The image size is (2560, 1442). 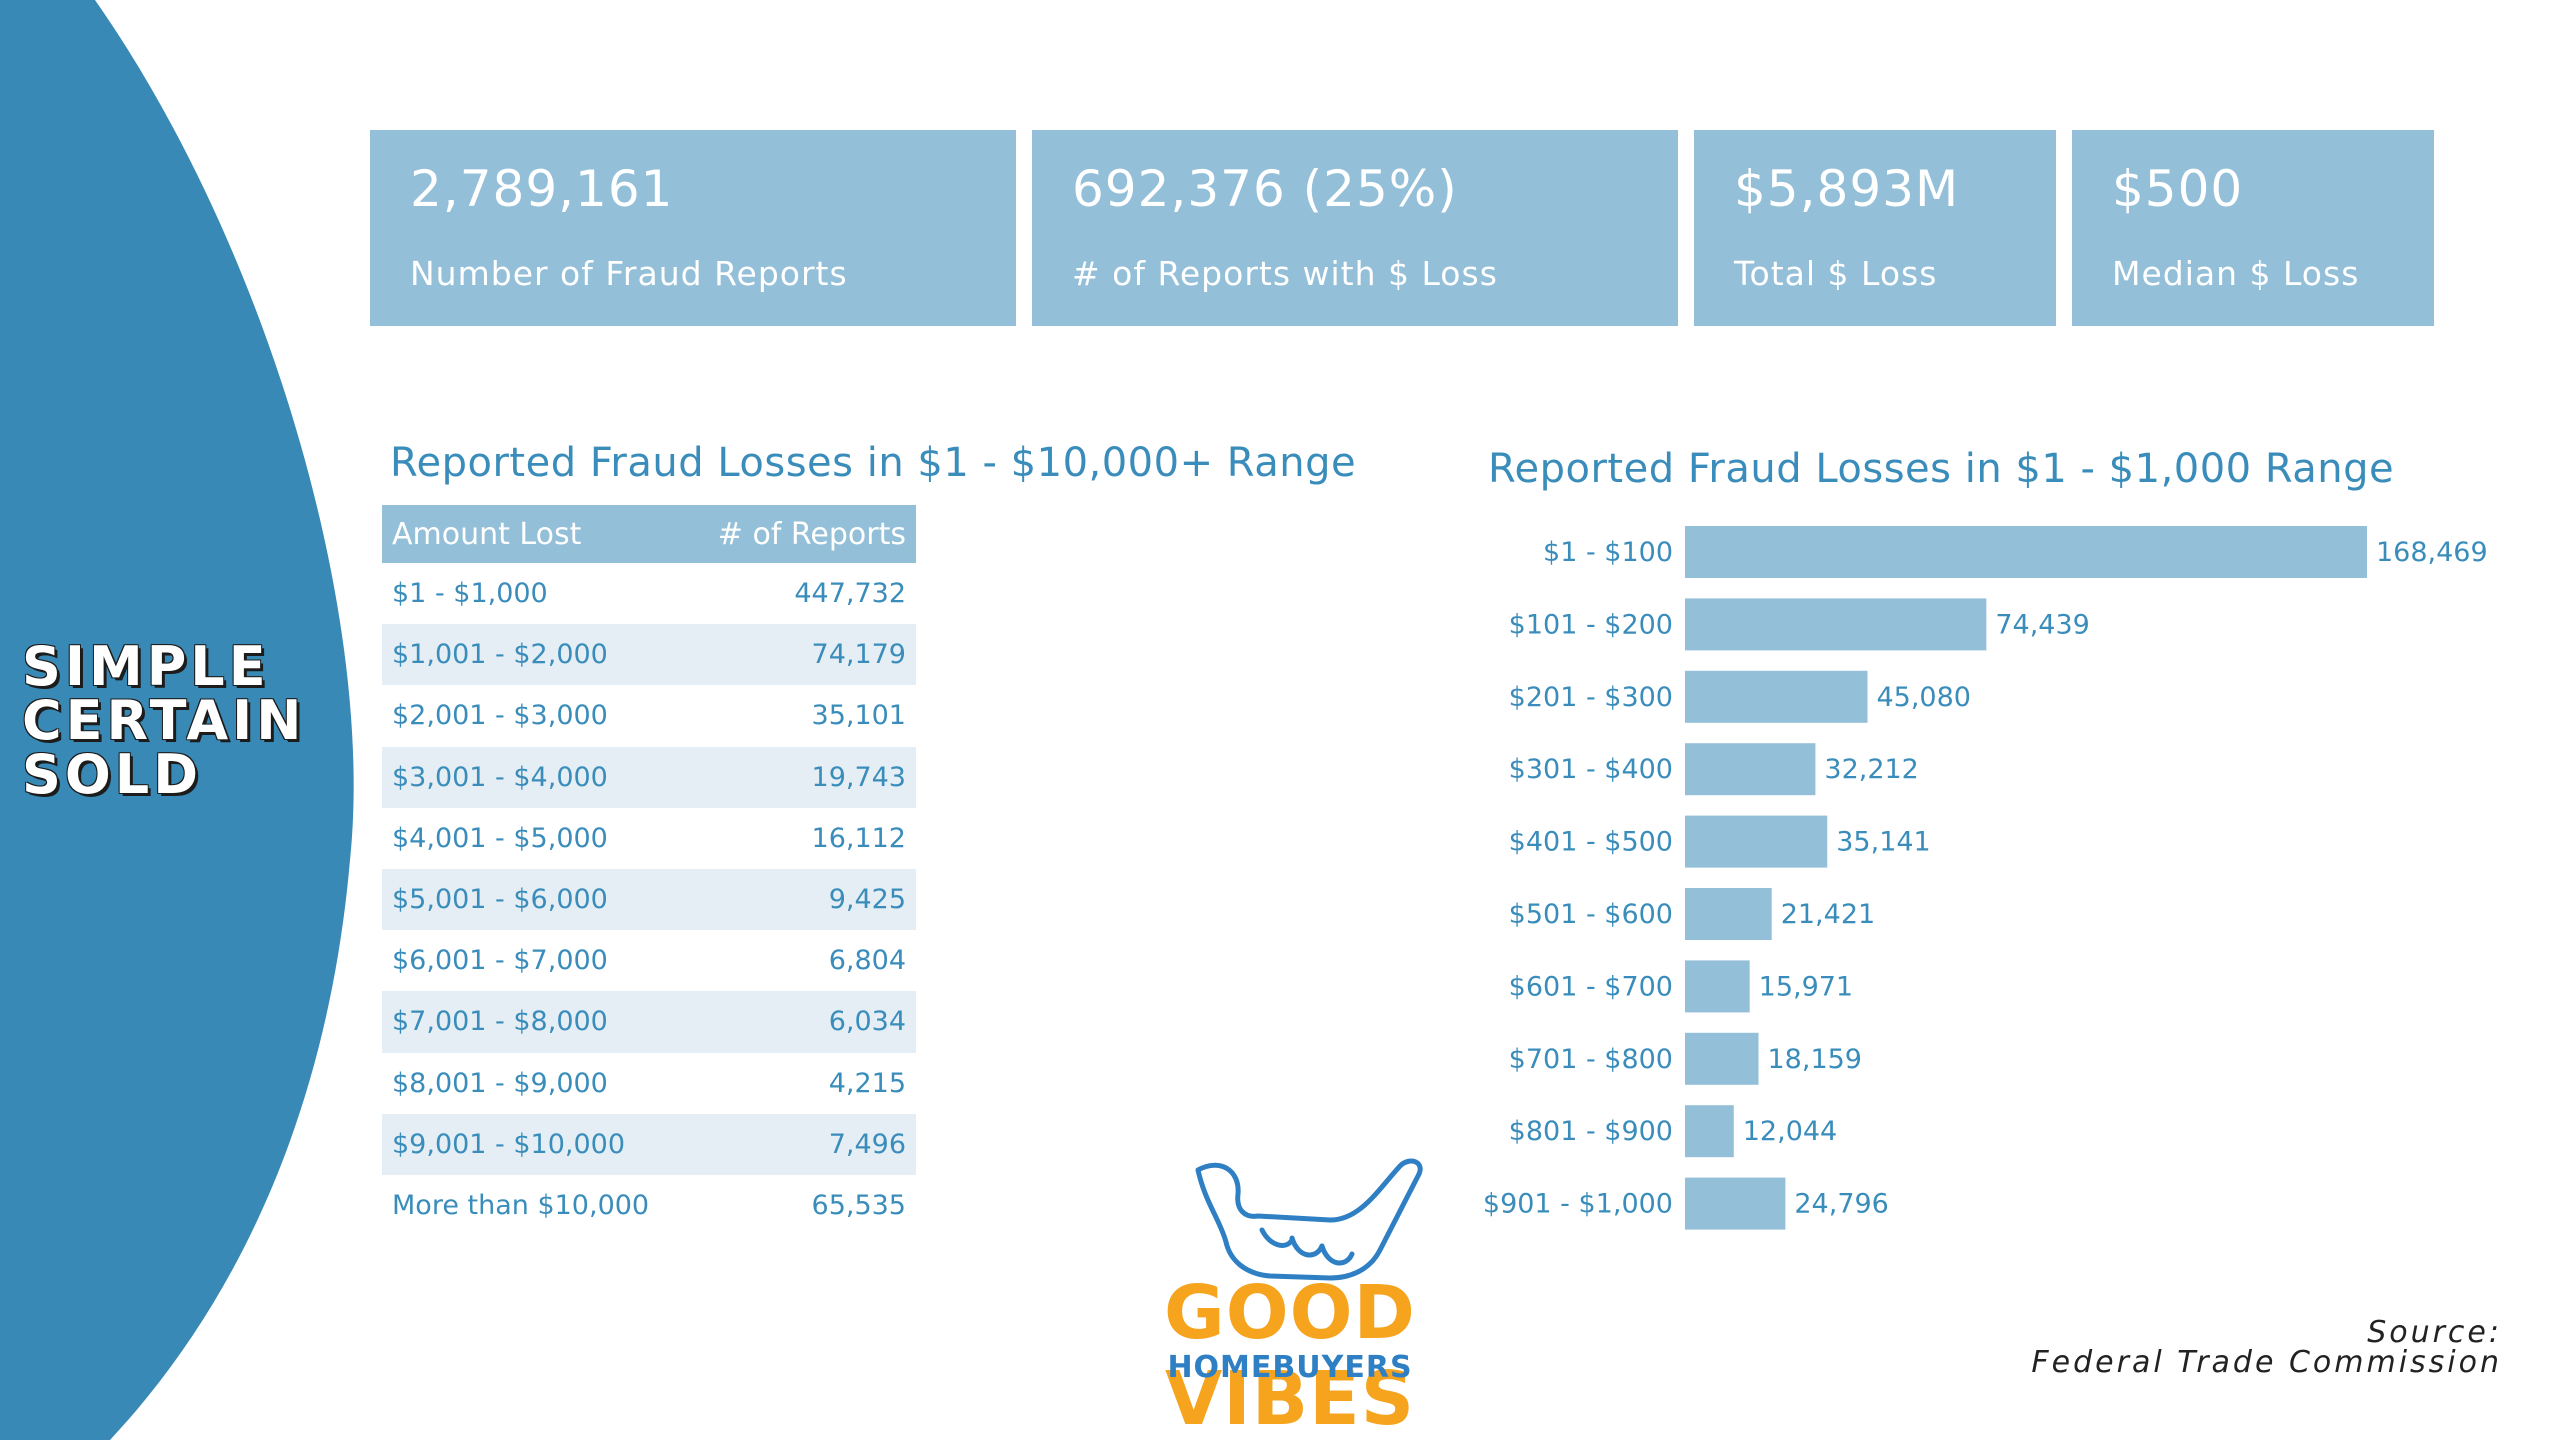 What do you see at coordinates (1790, 1131) in the screenshot?
I see `value-label: 12,044` at bounding box center [1790, 1131].